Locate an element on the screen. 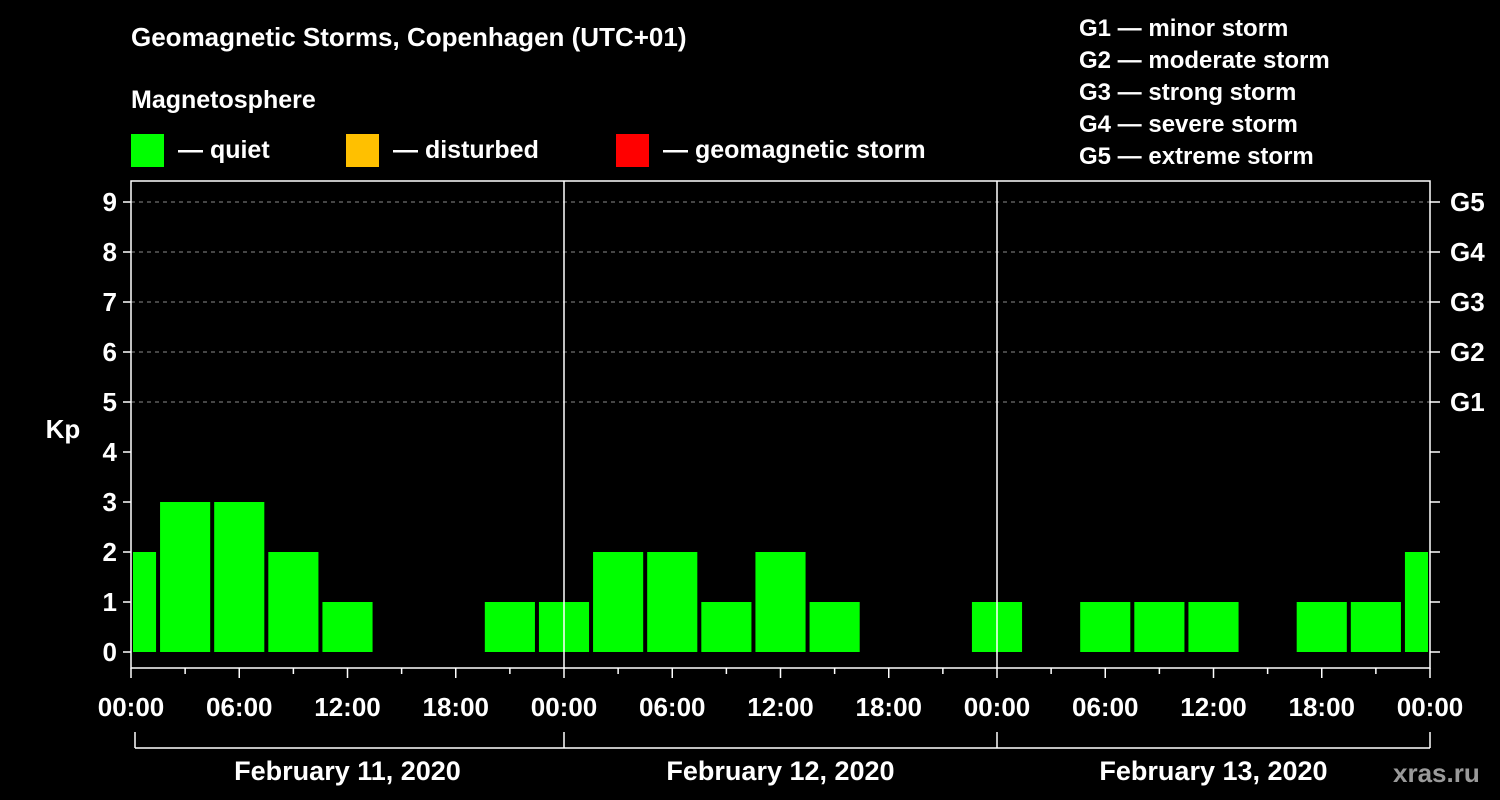  y-tick-label: 4 is located at coordinates (110, 452).